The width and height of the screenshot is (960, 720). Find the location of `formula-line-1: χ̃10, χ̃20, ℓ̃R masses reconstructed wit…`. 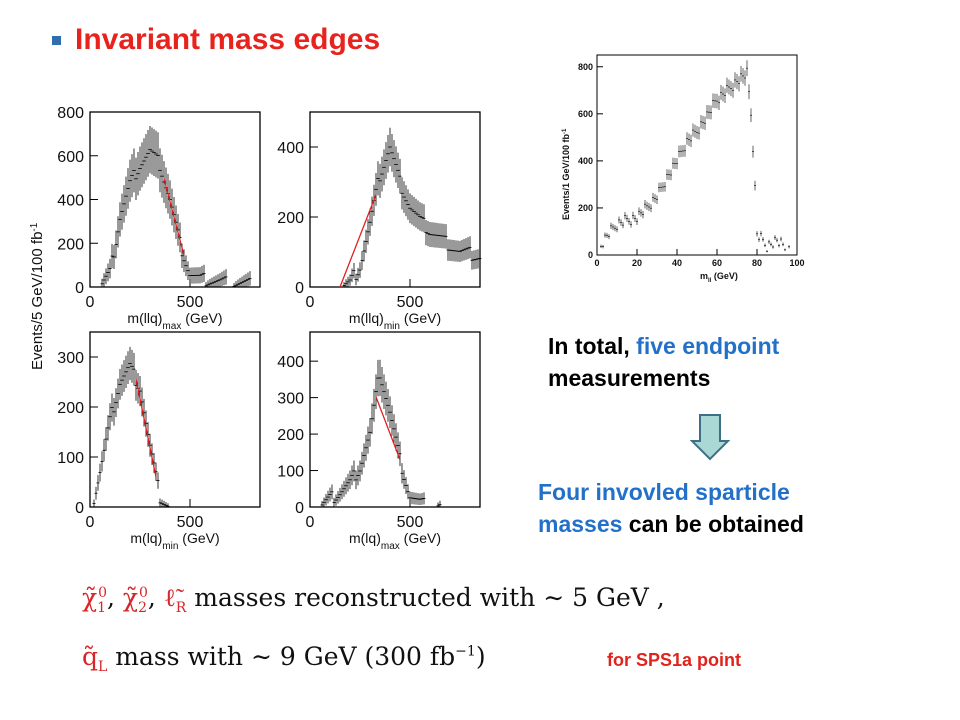

formula-line-1: χ̃10, χ̃20, ℓ̃R masses reconstructed wit… is located at coordinates (373, 599).